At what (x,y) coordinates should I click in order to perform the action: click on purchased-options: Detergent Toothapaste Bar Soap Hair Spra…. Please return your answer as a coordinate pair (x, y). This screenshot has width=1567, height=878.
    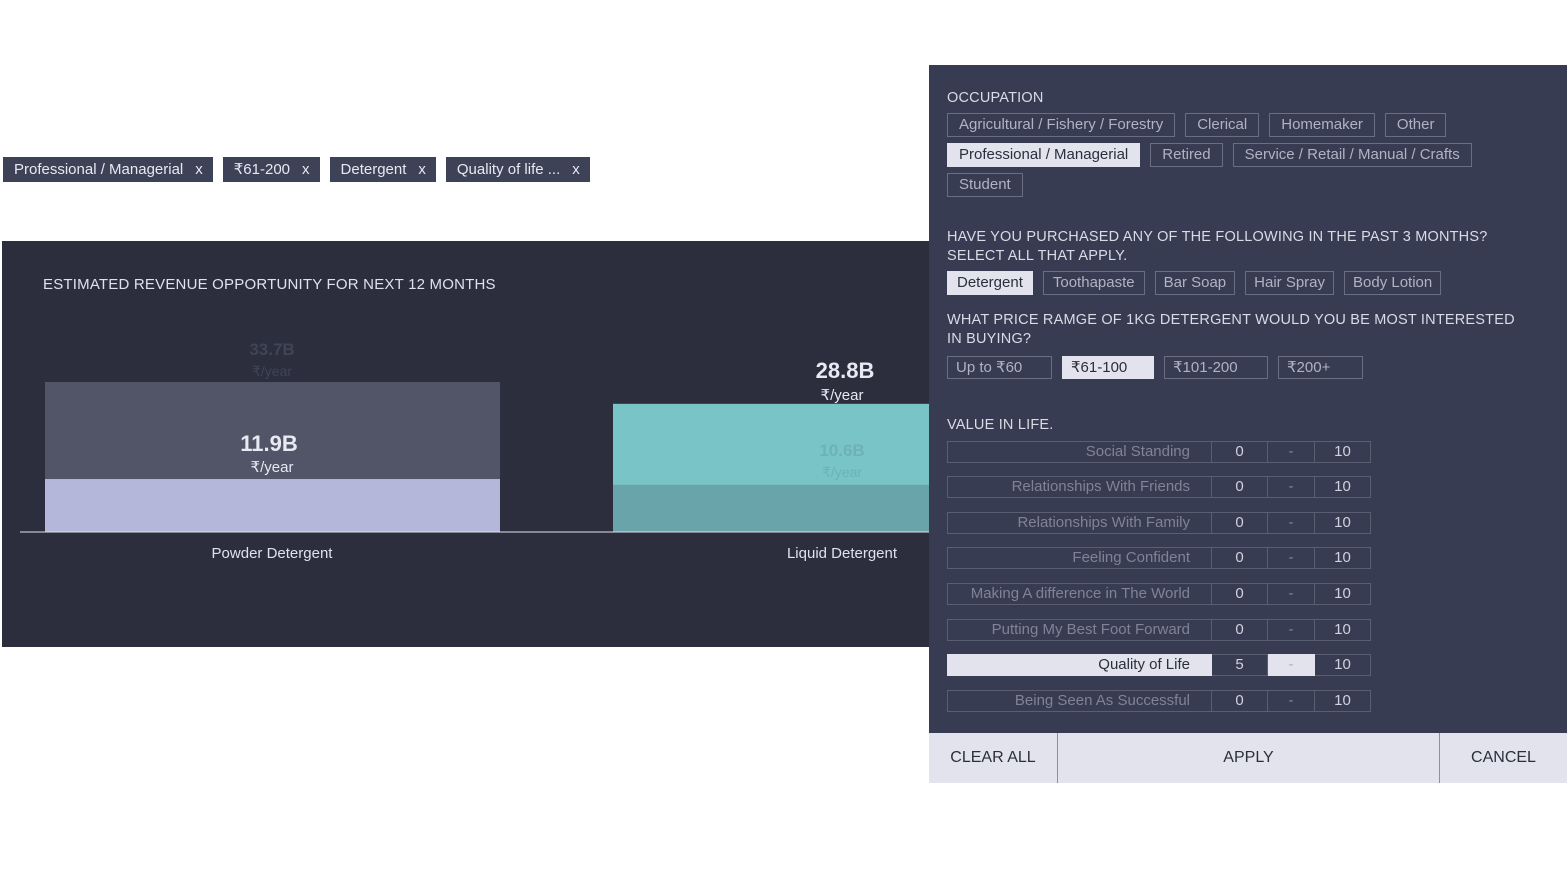
    Looking at the image, I should click on (1194, 283).